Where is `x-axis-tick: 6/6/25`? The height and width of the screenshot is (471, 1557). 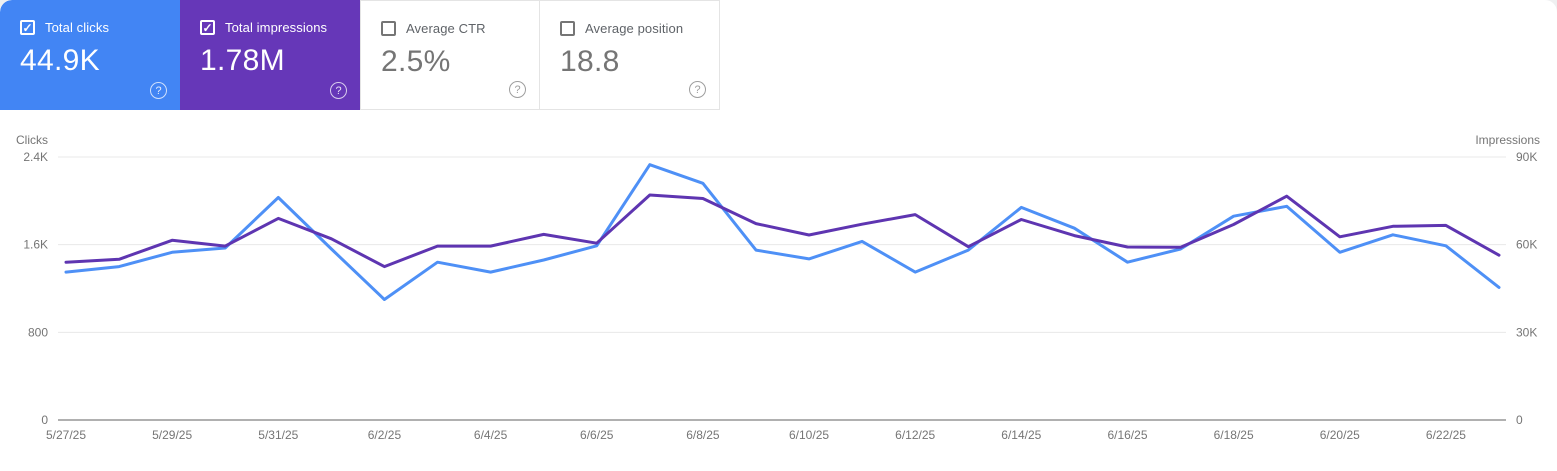
x-axis-tick: 6/6/25 is located at coordinates (597, 435).